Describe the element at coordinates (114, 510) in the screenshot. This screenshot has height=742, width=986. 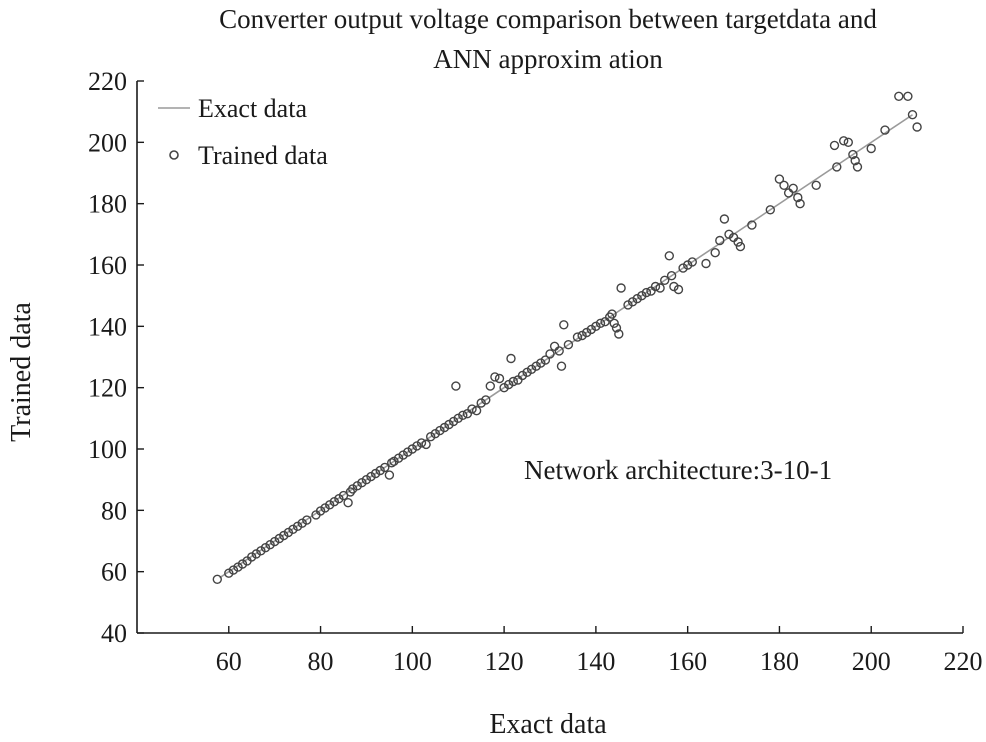
I see `y-tick-label: 80` at that location.